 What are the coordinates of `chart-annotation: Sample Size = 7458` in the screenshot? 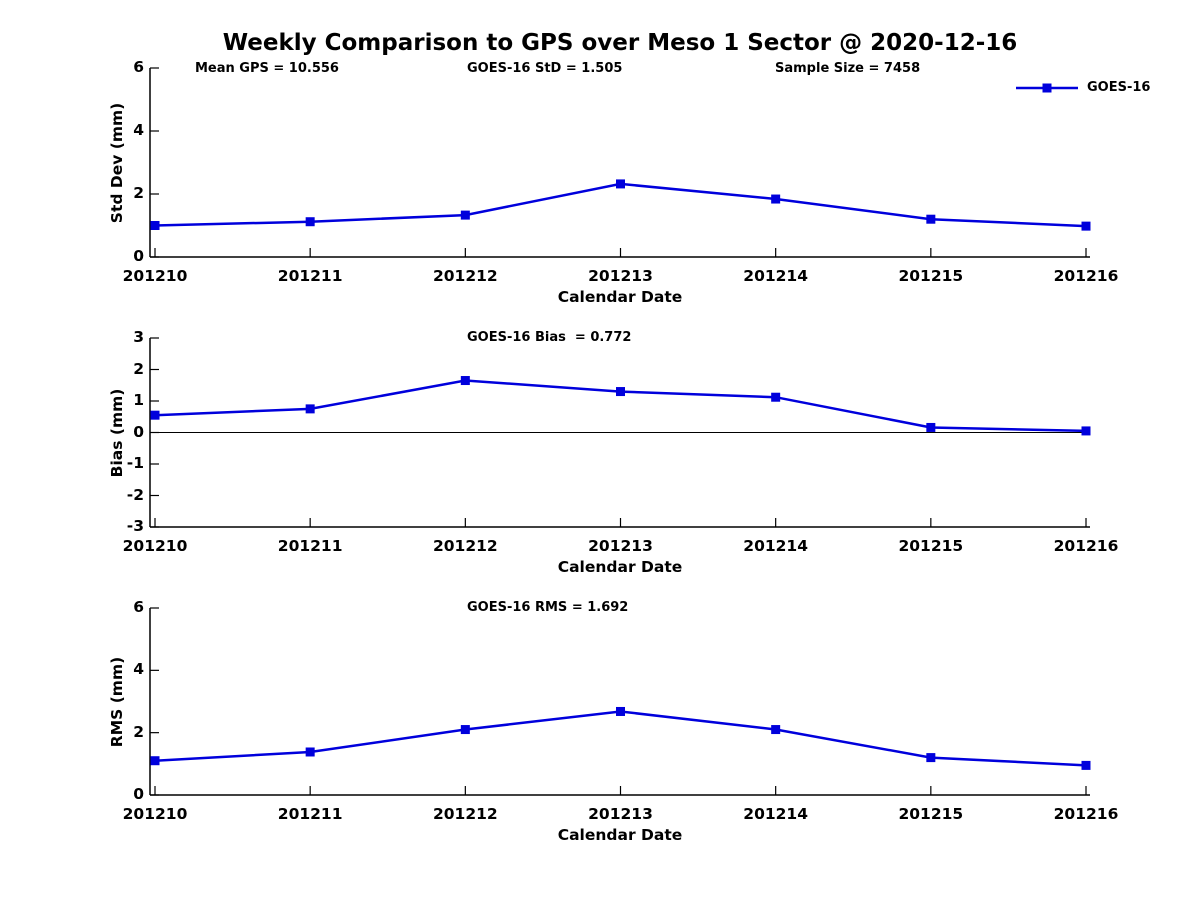 It's located at (848, 68).